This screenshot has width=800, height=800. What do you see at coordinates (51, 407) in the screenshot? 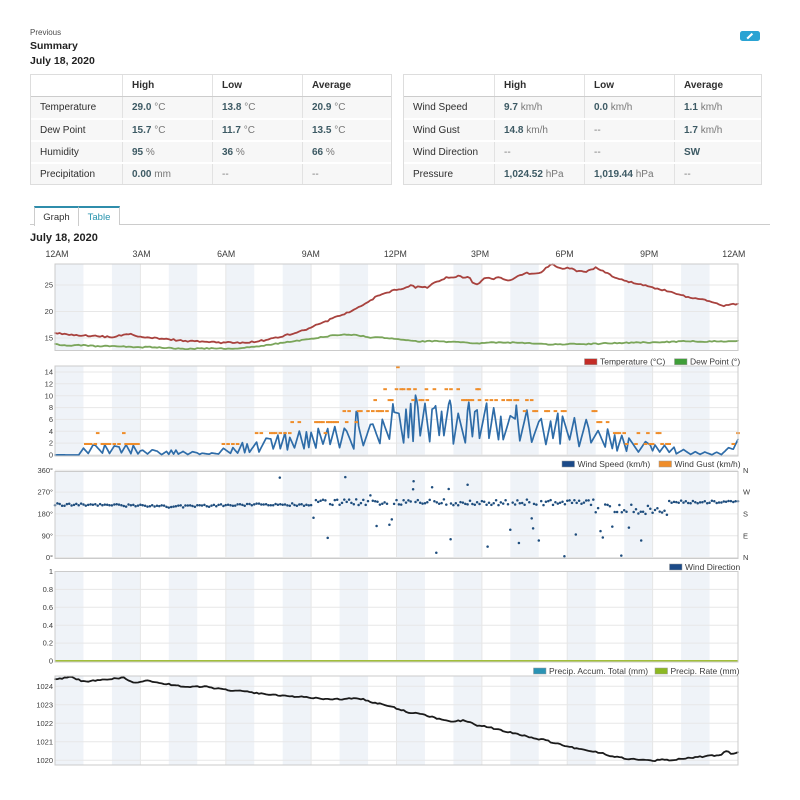
I see `svg-text: 8` at bounding box center [51, 407].